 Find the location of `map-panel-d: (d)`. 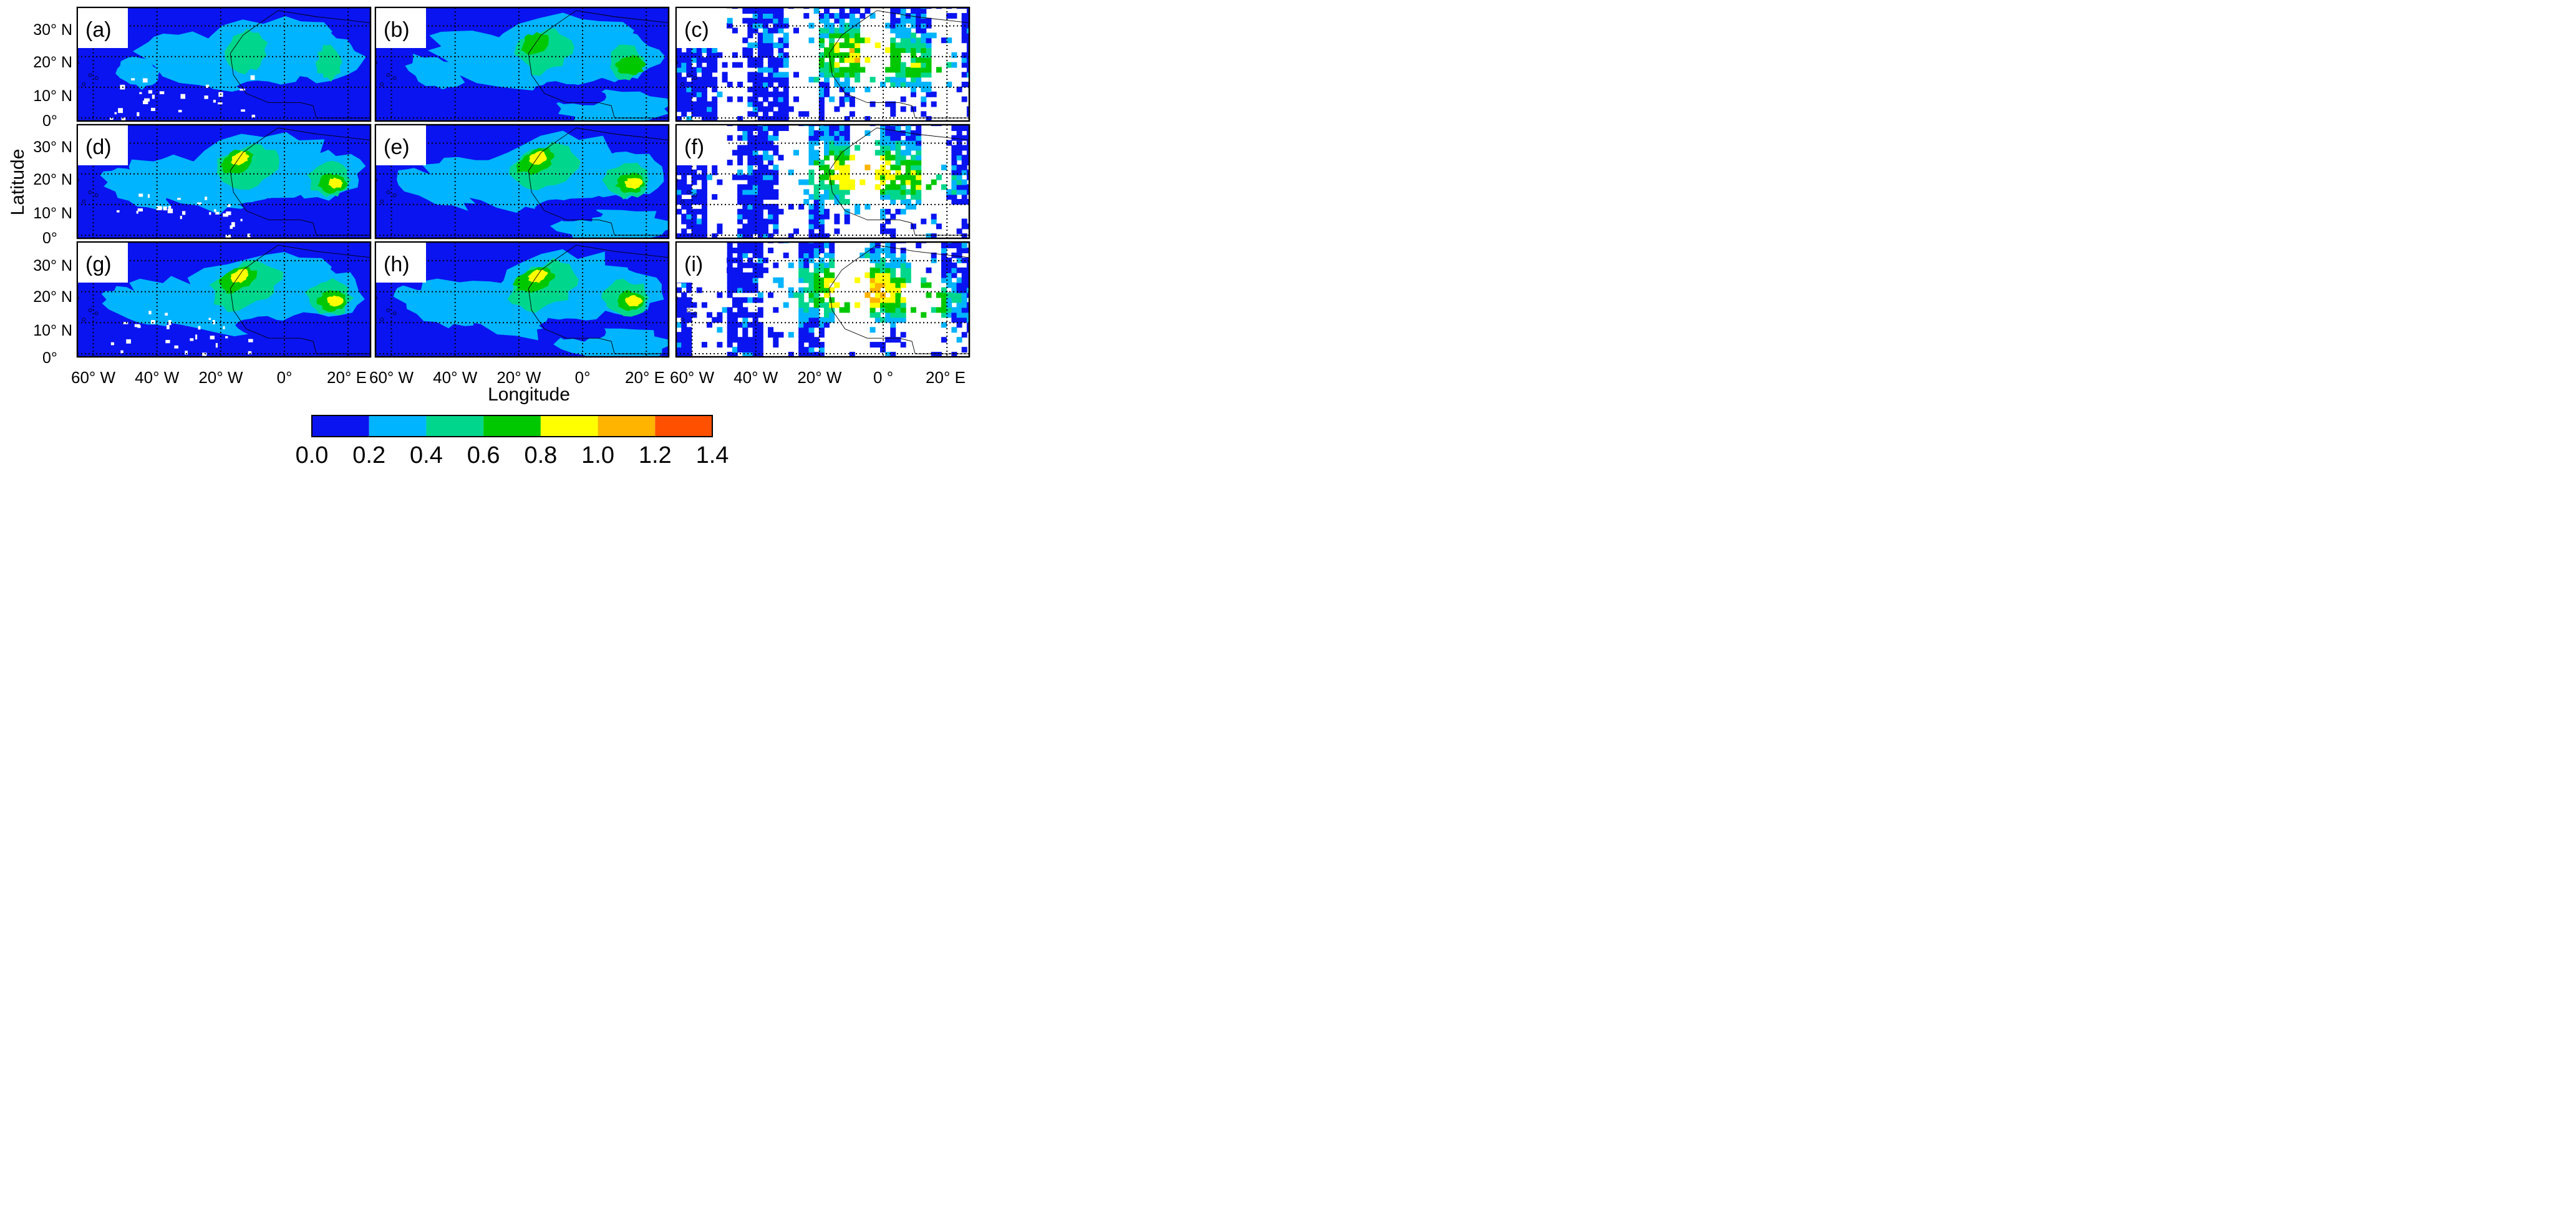

map-panel-d: (d) is located at coordinates (224, 182).